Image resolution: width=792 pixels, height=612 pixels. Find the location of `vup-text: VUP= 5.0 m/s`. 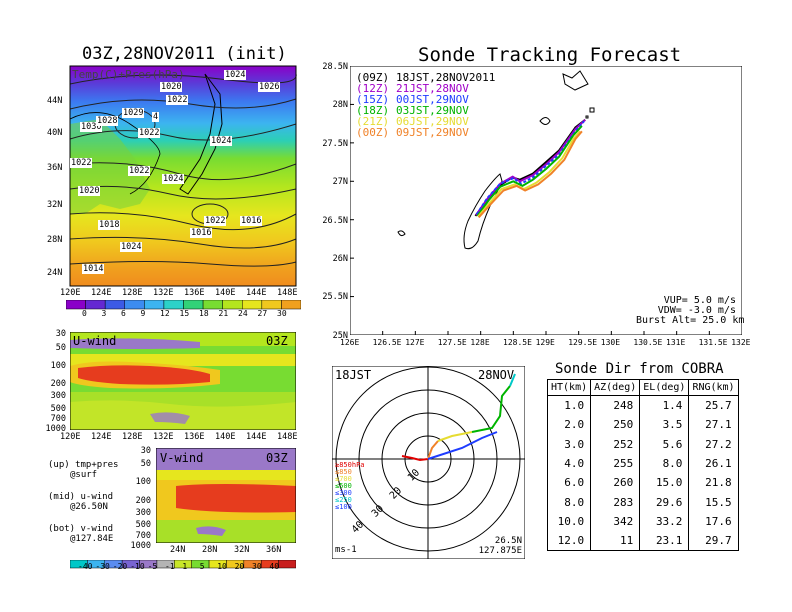

vup-text: VUP= 5.0 m/s is located at coordinates (699, 300).